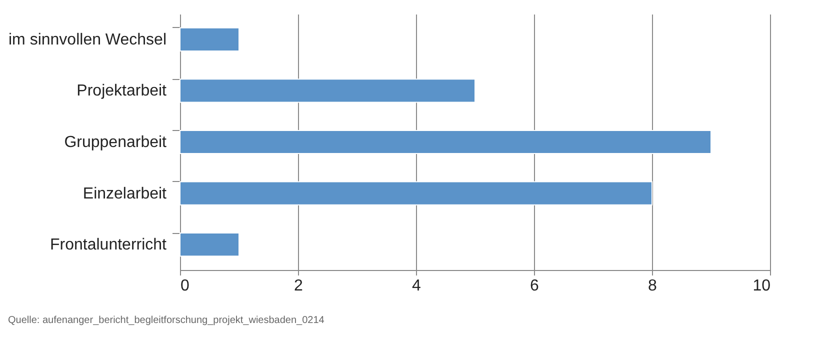  What do you see at coordinates (417, 286) in the screenshot?
I see `x-tick-label: 4` at bounding box center [417, 286].